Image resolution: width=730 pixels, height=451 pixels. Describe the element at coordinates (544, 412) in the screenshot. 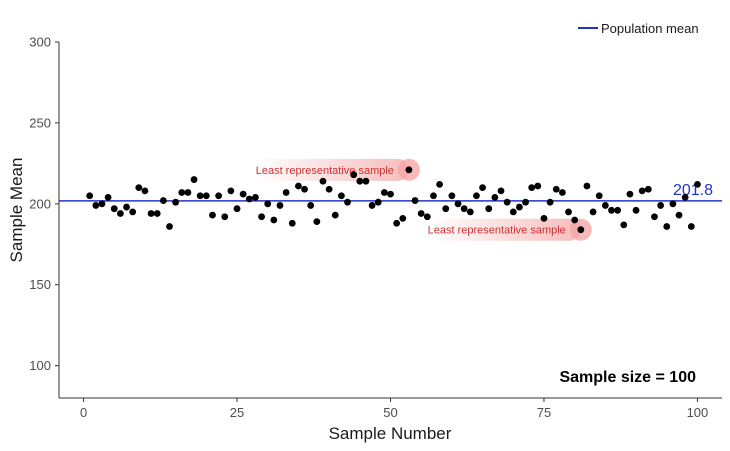

I see `x-tick-label: 75` at that location.